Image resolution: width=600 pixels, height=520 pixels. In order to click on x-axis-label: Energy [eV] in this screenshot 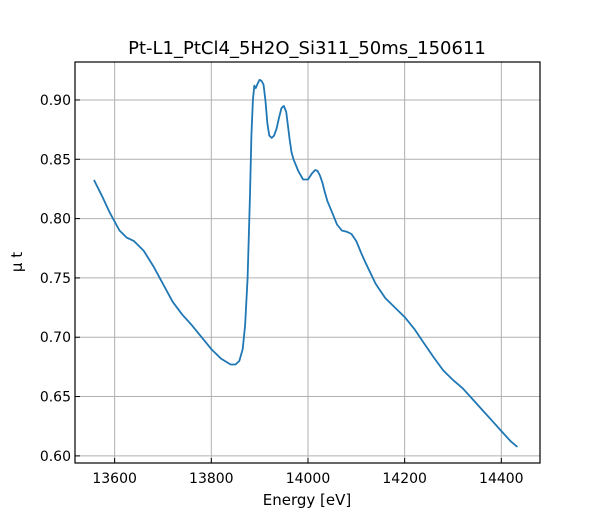, I will do `click(307, 500)`.